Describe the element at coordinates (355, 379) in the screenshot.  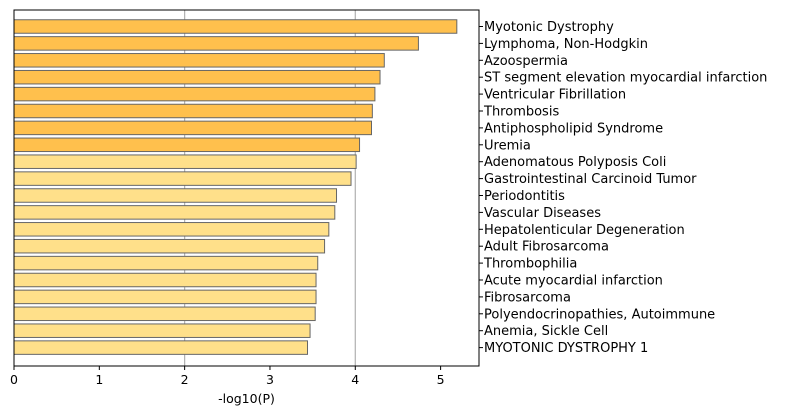
I see `x-tick-label: 4` at that location.